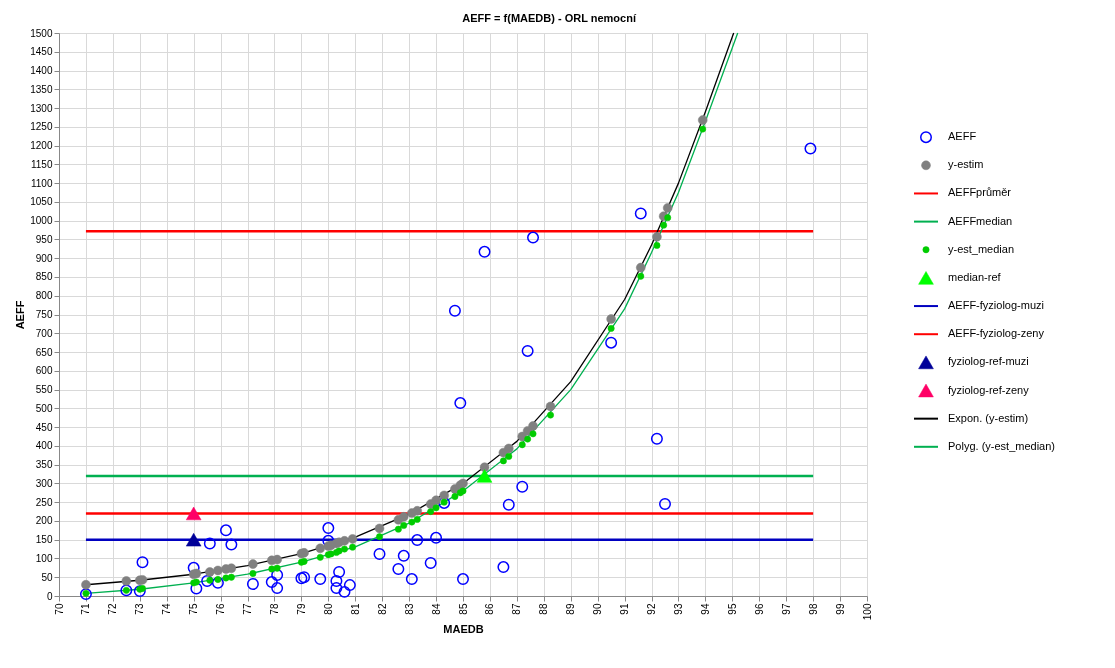 This screenshot has height=668, width=1115. What do you see at coordinates (652, 609) in the screenshot?
I see `x-tick-label: 92` at bounding box center [652, 609].